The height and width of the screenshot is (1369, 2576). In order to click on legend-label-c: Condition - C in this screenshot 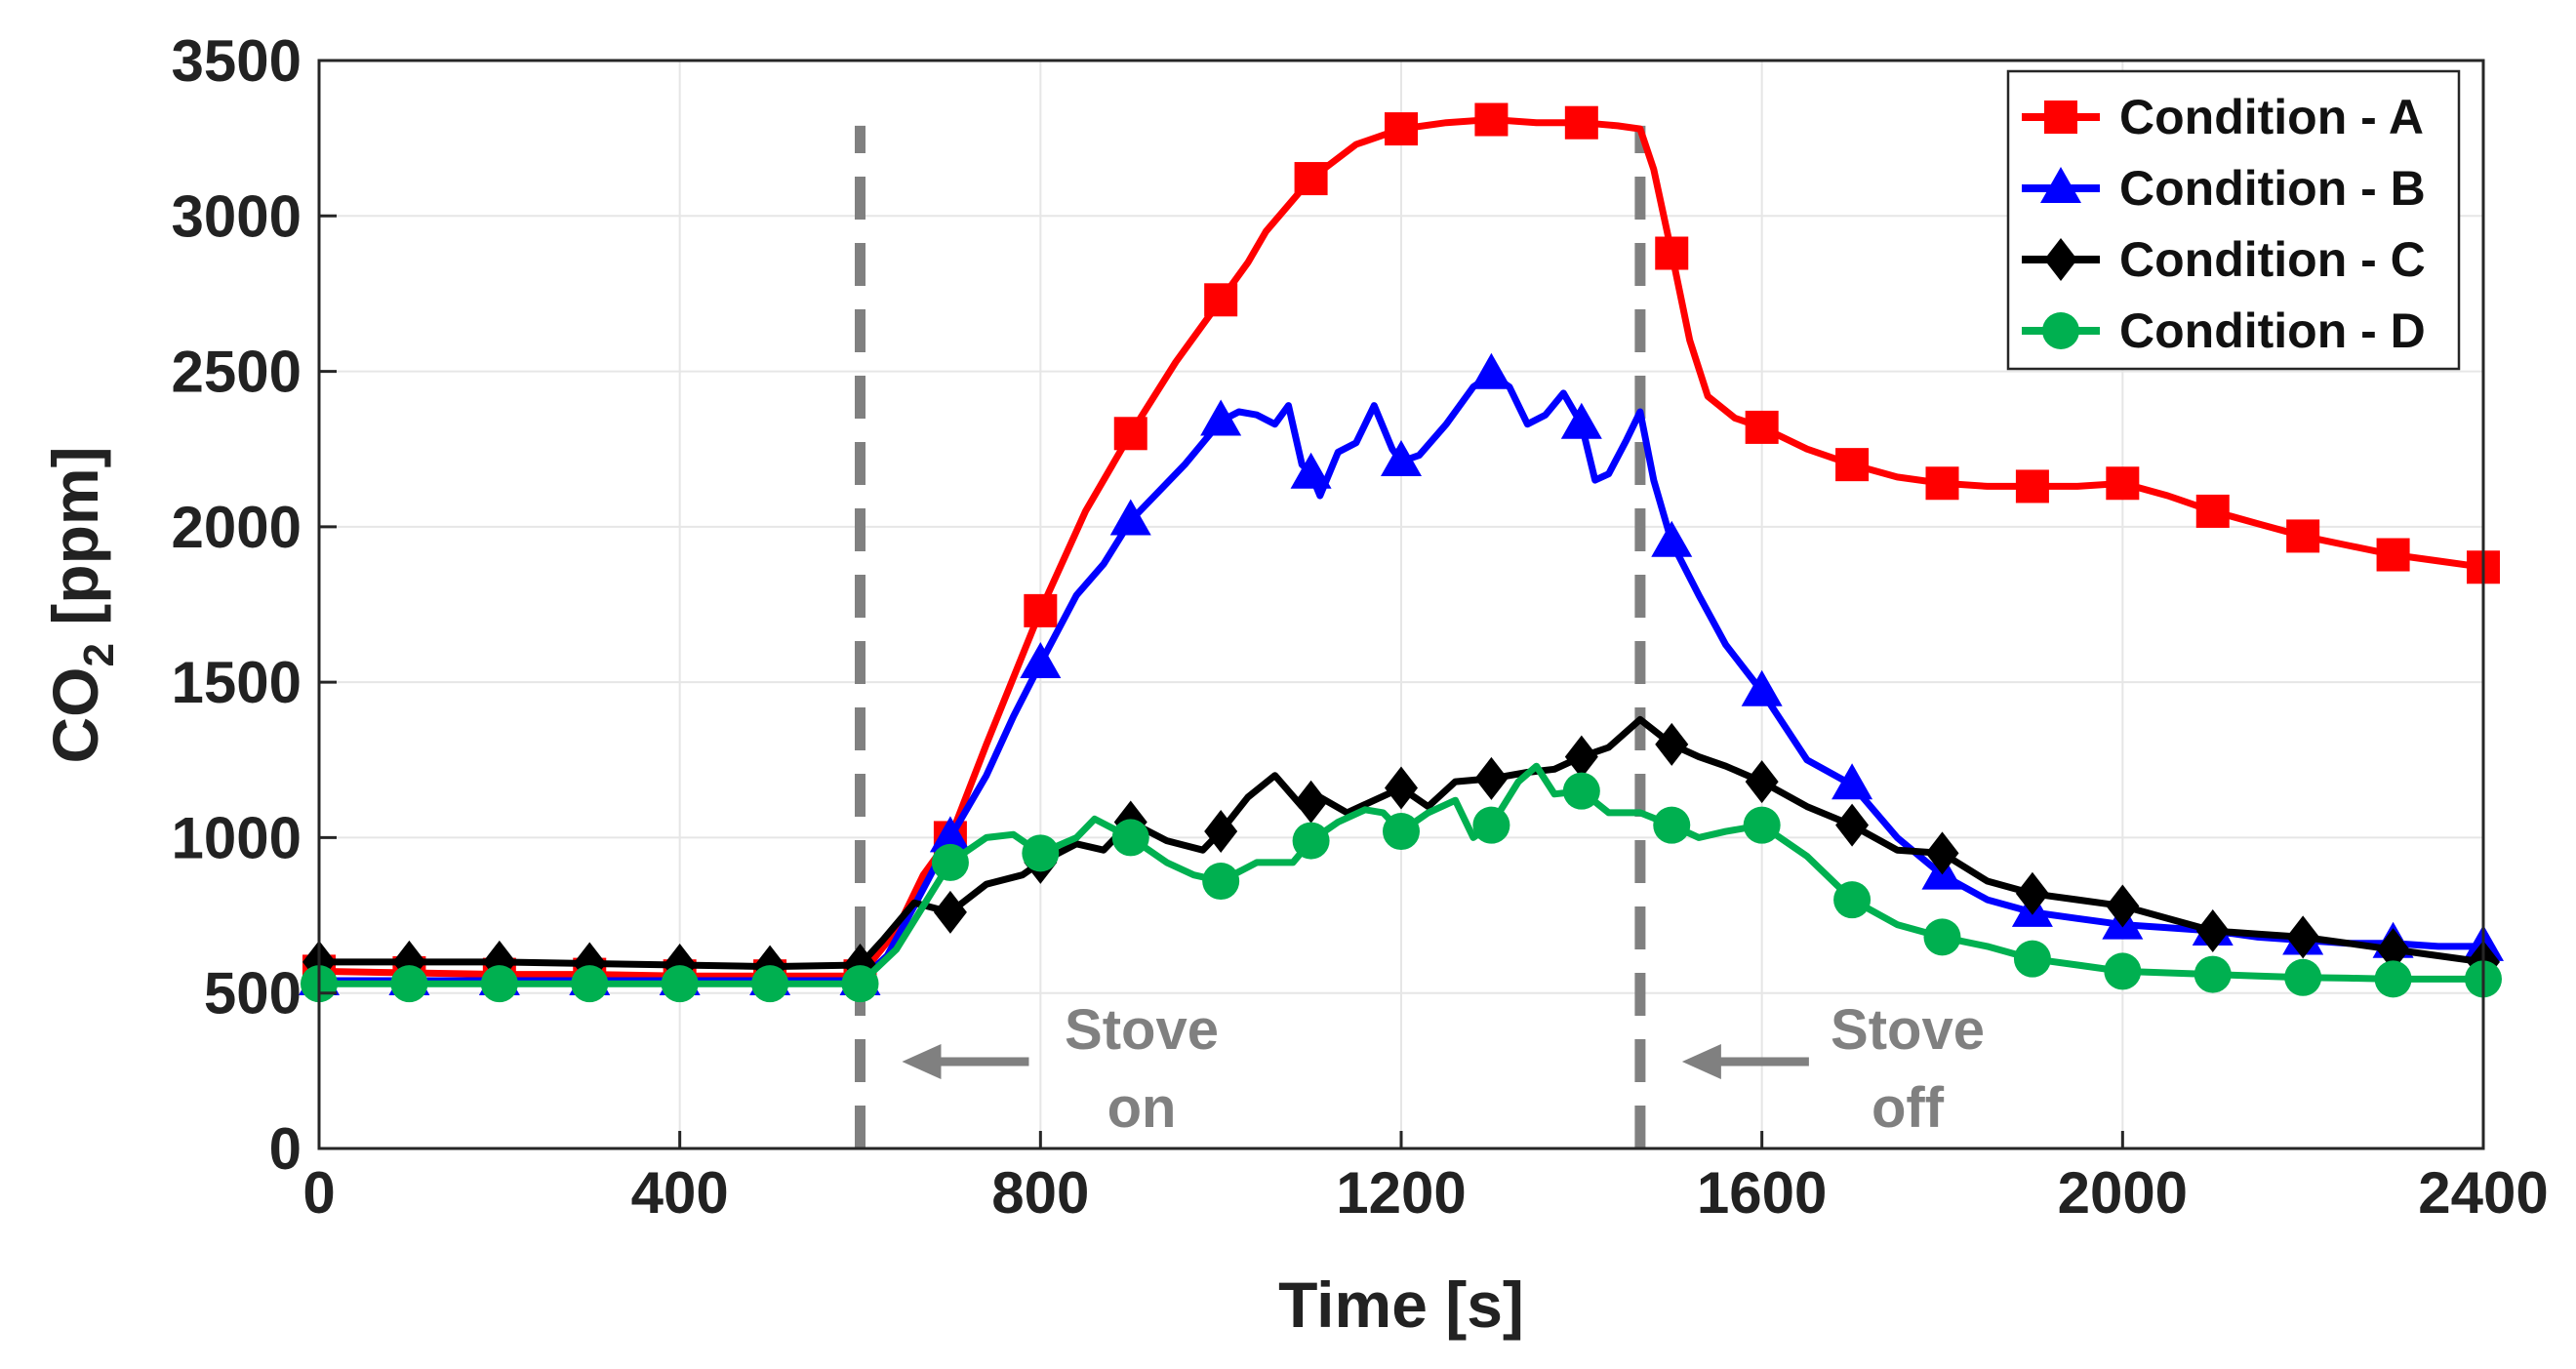, I will do `click(2272, 259)`.